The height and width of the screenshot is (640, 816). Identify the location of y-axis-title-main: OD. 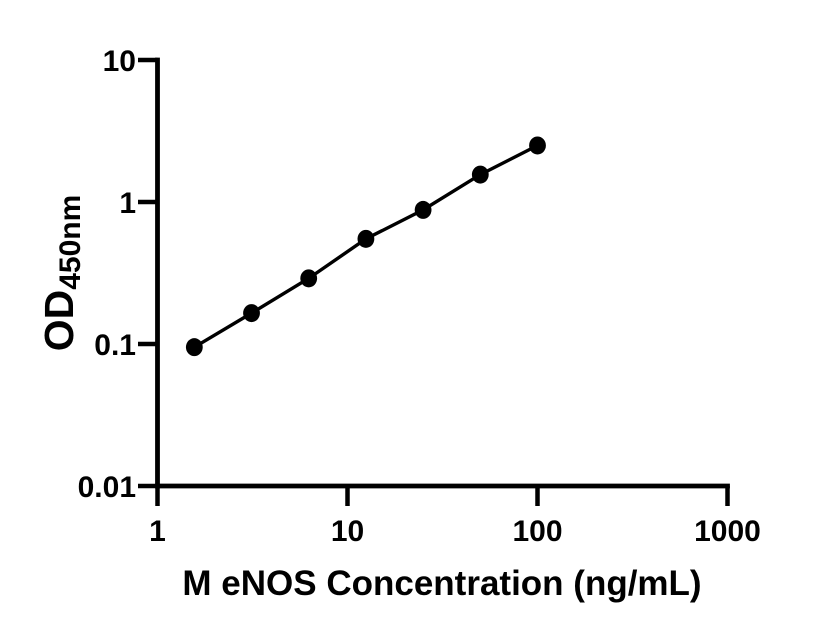
(59, 321).